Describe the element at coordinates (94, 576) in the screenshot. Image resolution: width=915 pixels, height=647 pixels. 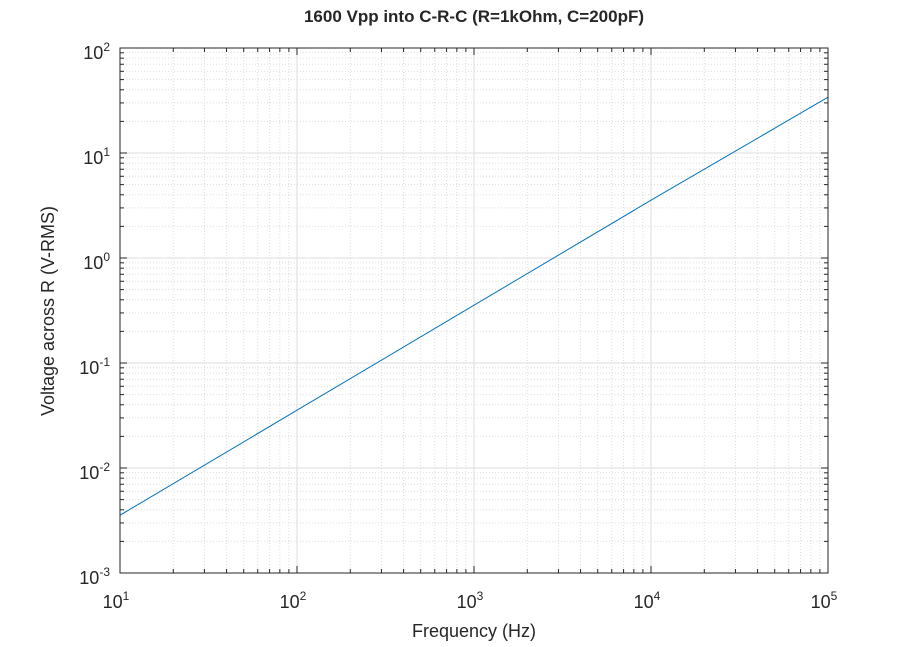
I see `y-tick-label: 10⁻³` at that location.